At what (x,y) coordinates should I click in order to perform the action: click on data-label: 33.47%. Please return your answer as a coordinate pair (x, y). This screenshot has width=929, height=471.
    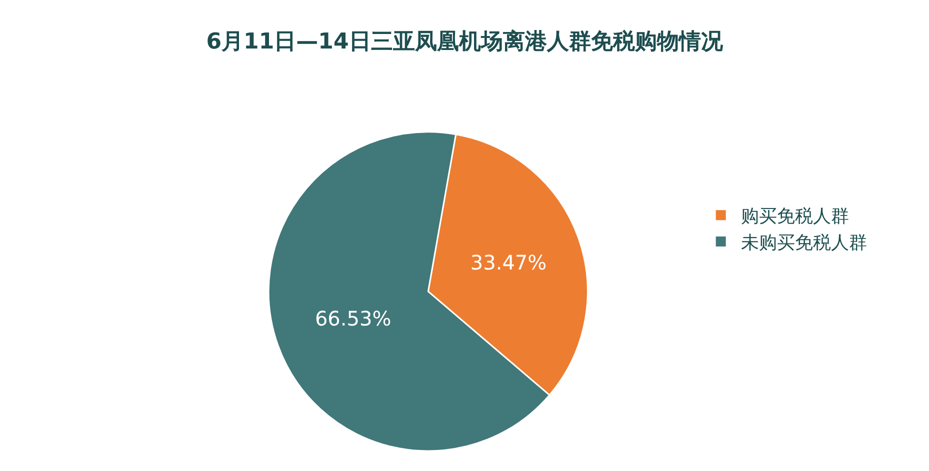
    Looking at the image, I should click on (508, 262).